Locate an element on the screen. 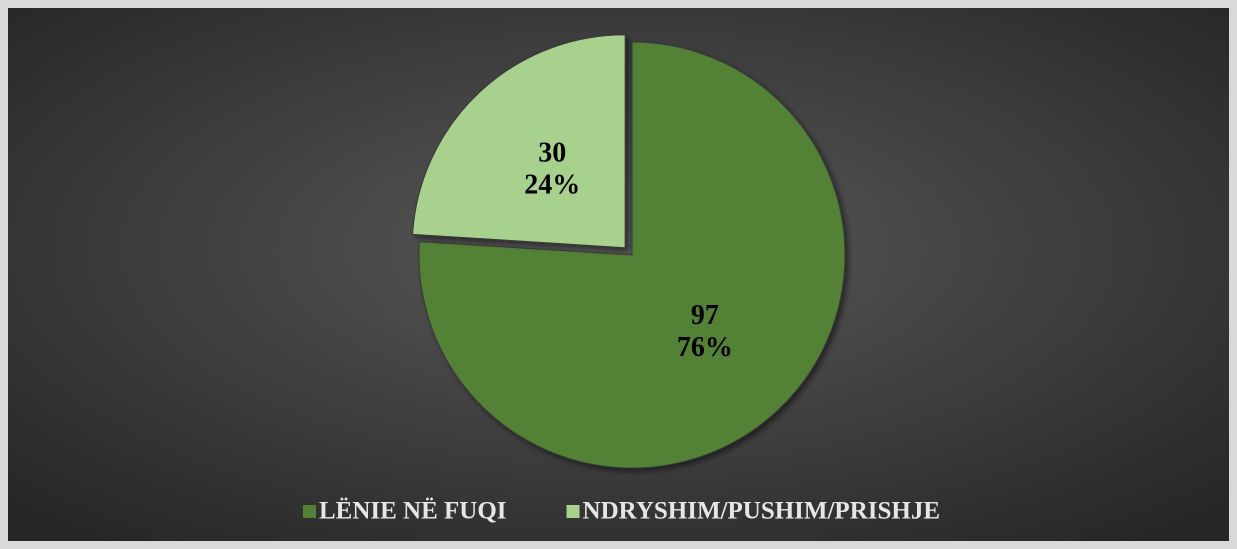 The width and height of the screenshot is (1237, 549). pie-slice is located at coordinates (519, 141).